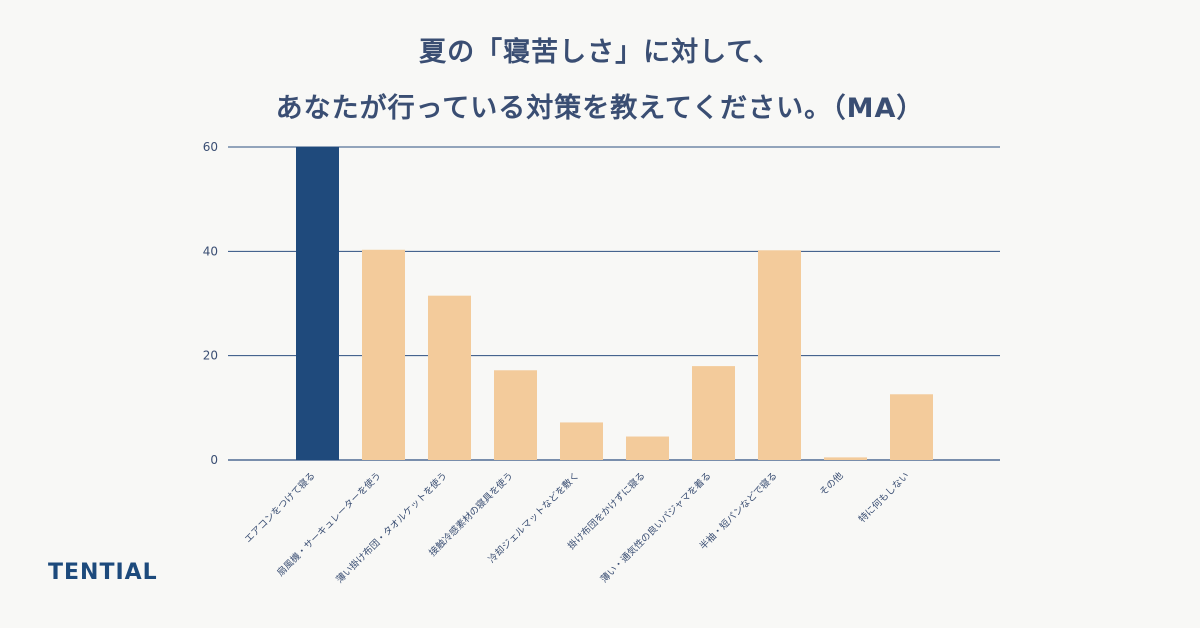  Describe the element at coordinates (214, 460) in the screenshot. I see `y-tick-label: 0` at that location.